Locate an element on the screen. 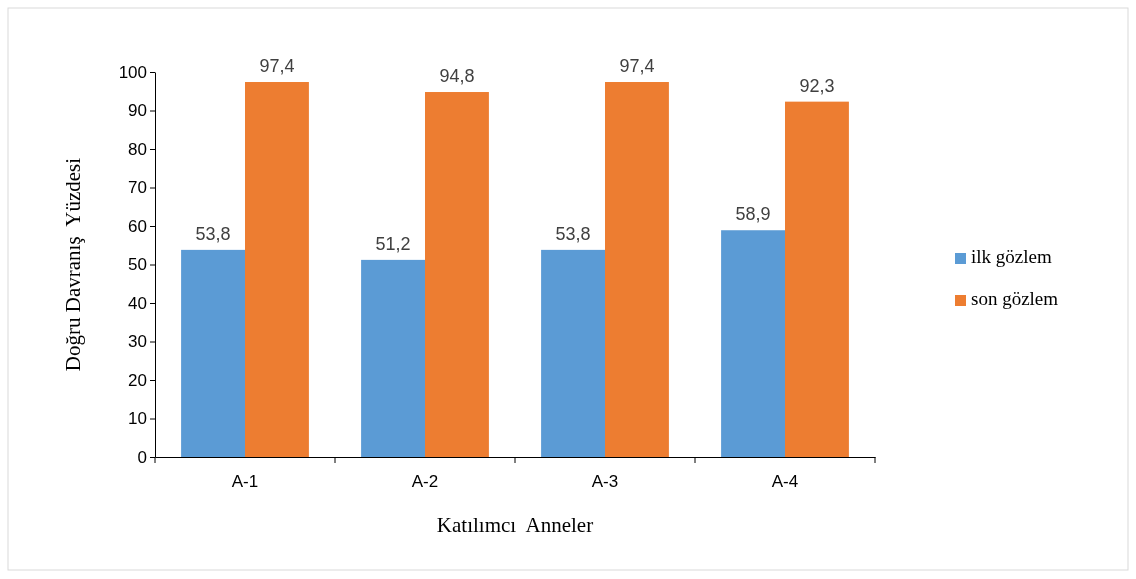  x-tick-label: A-1 is located at coordinates (245, 482).